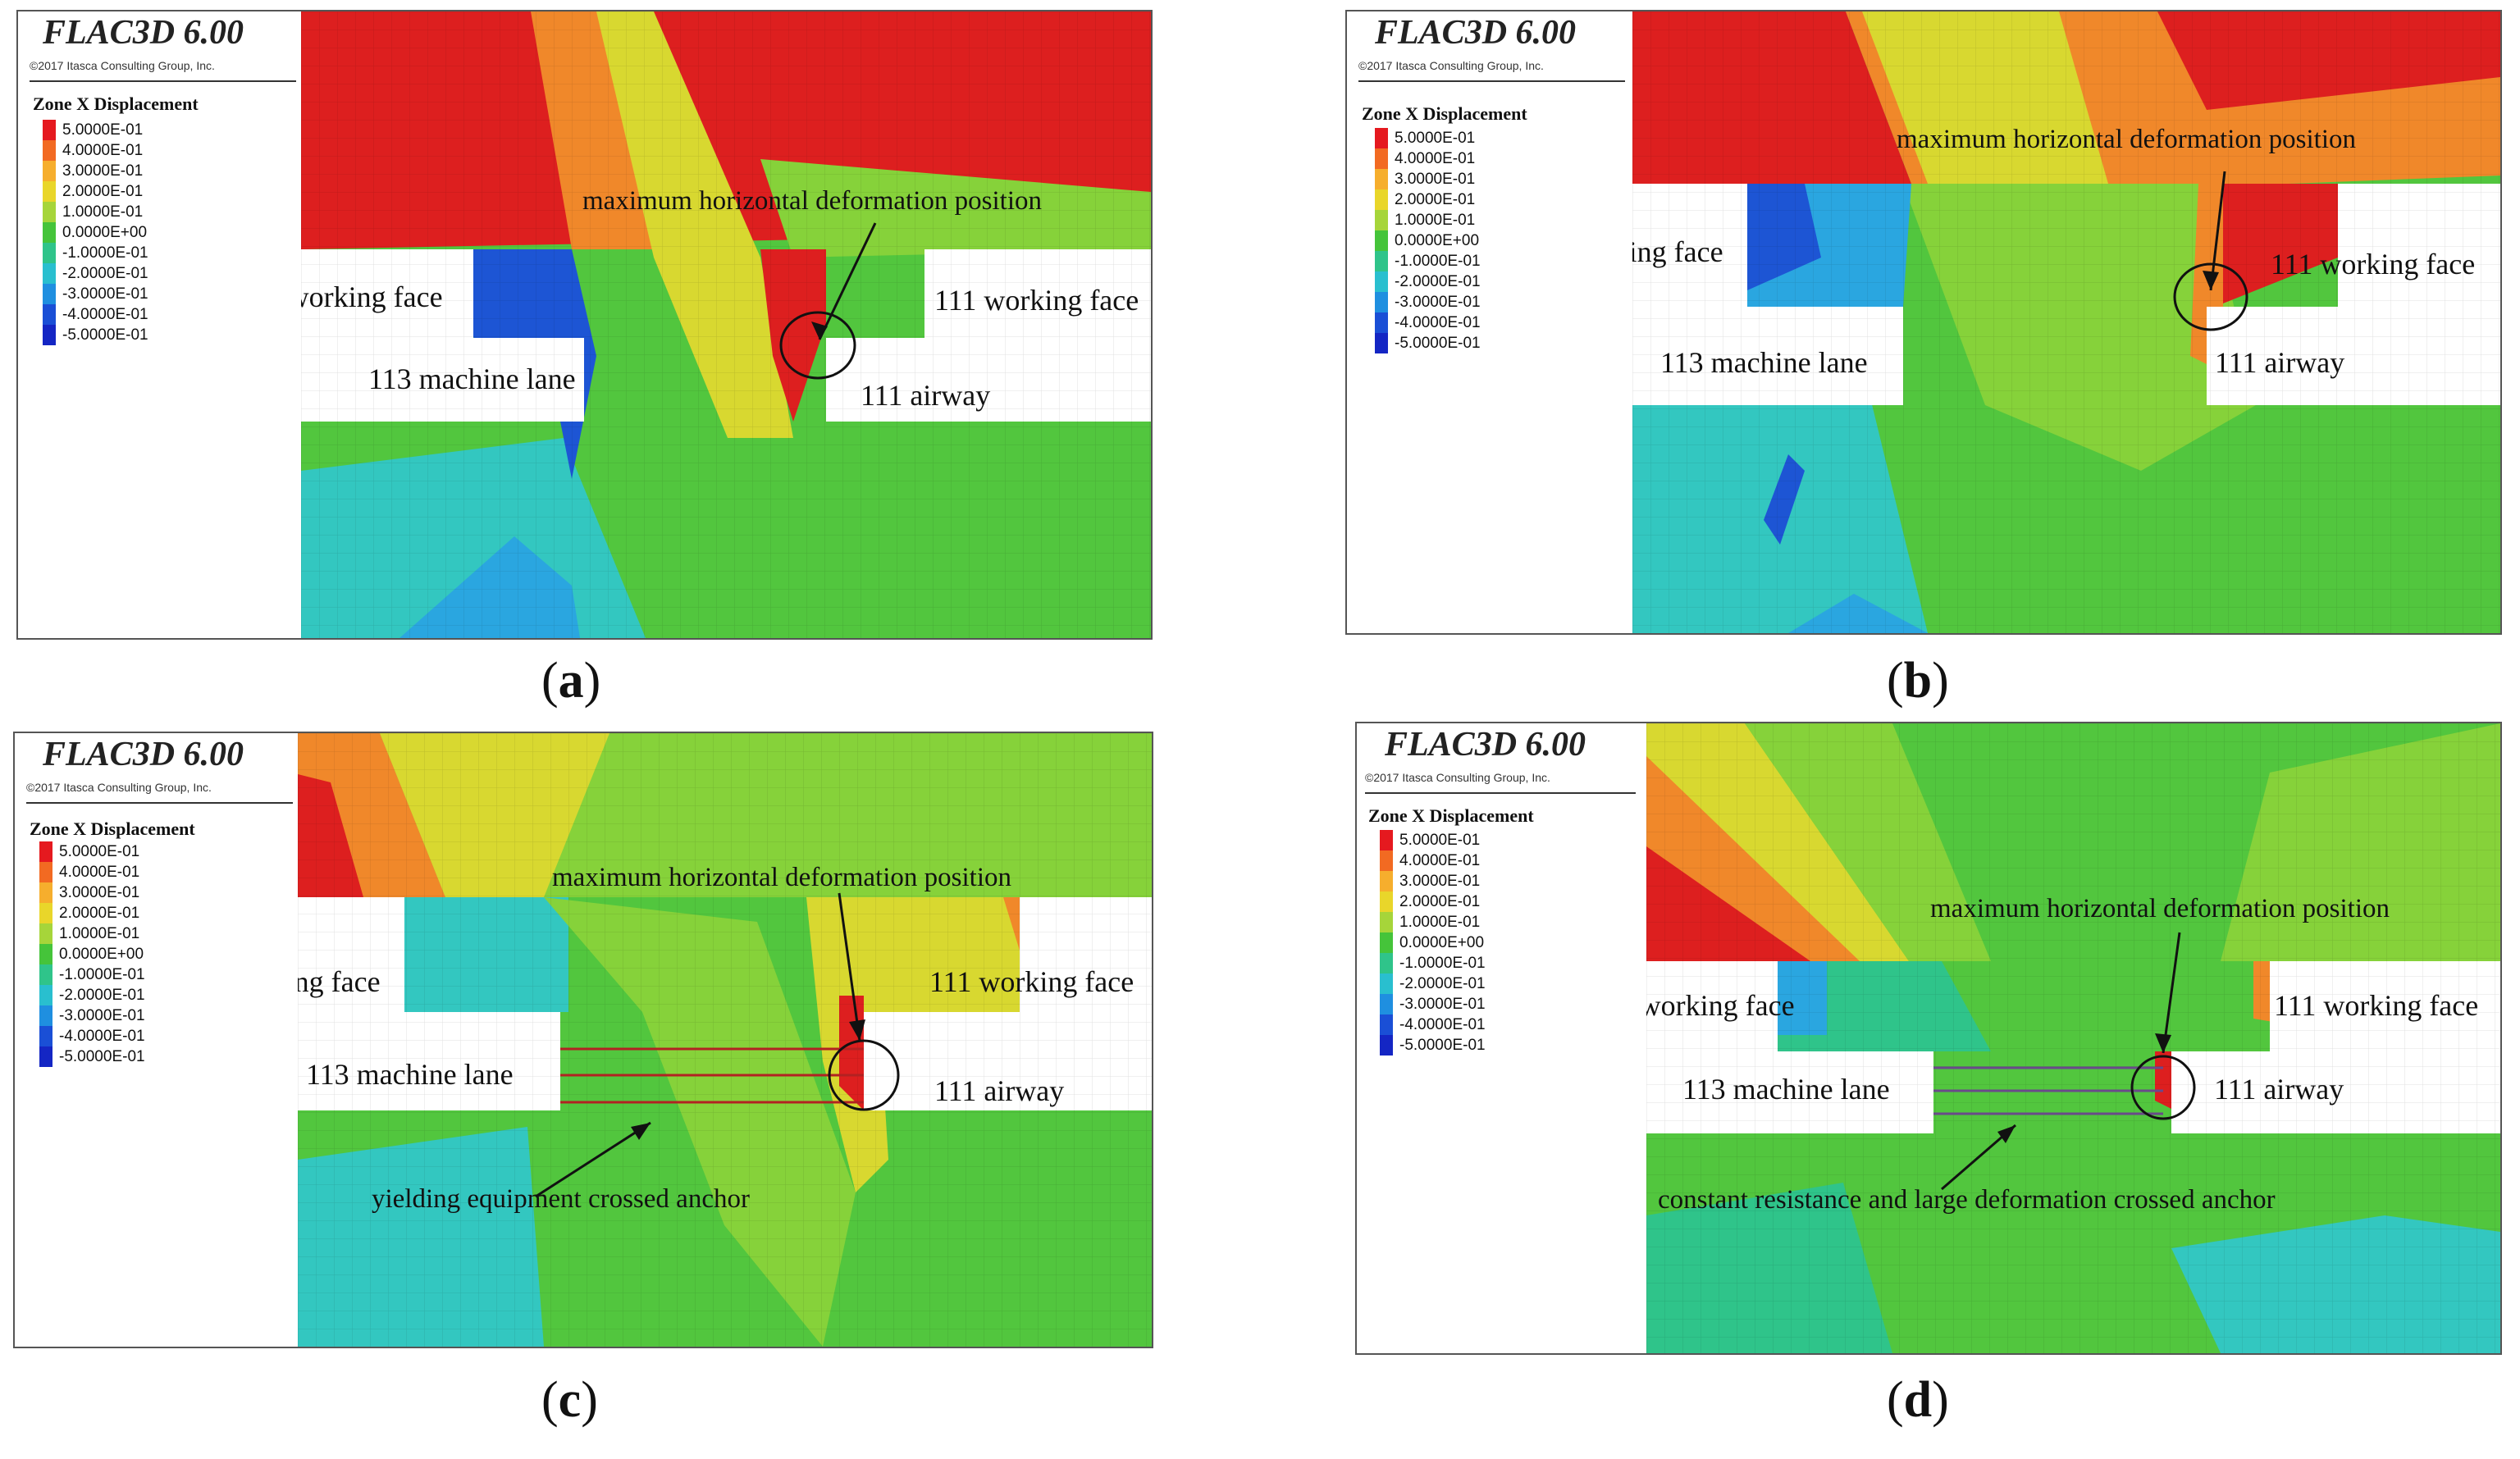 The width and height of the screenshot is (2520, 1459). What do you see at coordinates (593, 1160) in the screenshot?
I see `anchor-pointer-arrow` at bounding box center [593, 1160].